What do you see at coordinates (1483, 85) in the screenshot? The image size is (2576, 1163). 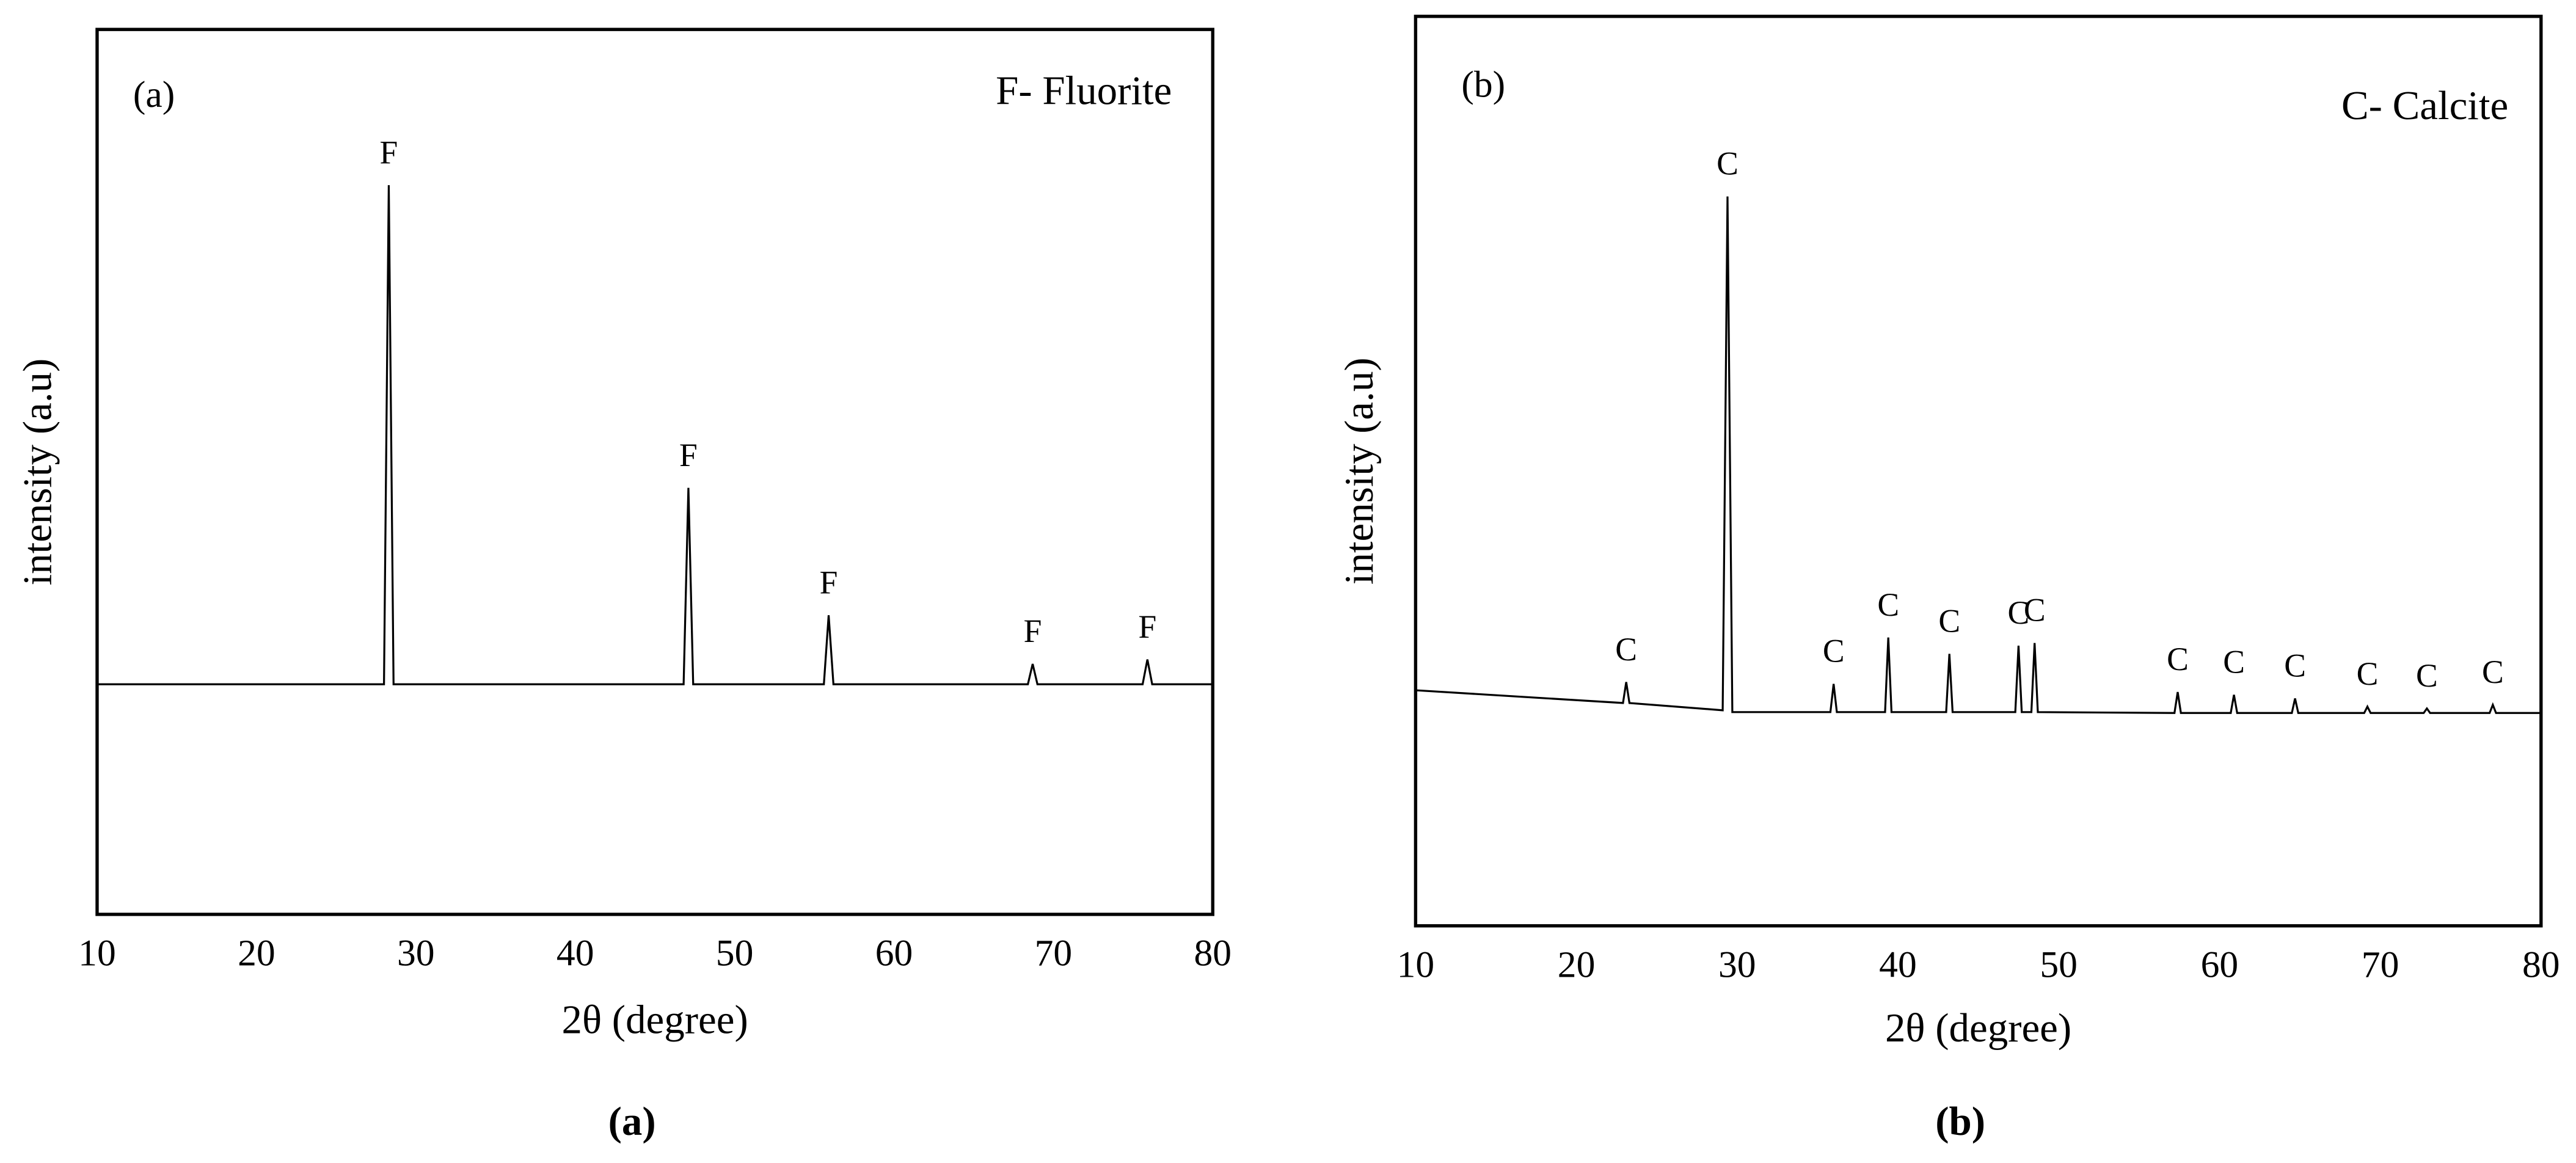 I see `panel-label: (b)` at bounding box center [1483, 85].